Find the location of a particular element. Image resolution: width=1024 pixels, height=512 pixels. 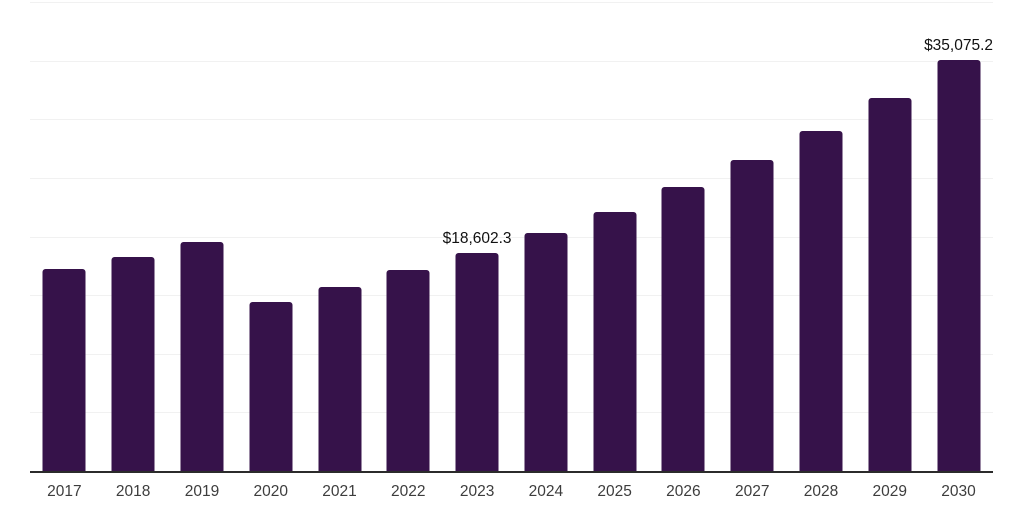

bar-2017 is located at coordinates (64, 370).